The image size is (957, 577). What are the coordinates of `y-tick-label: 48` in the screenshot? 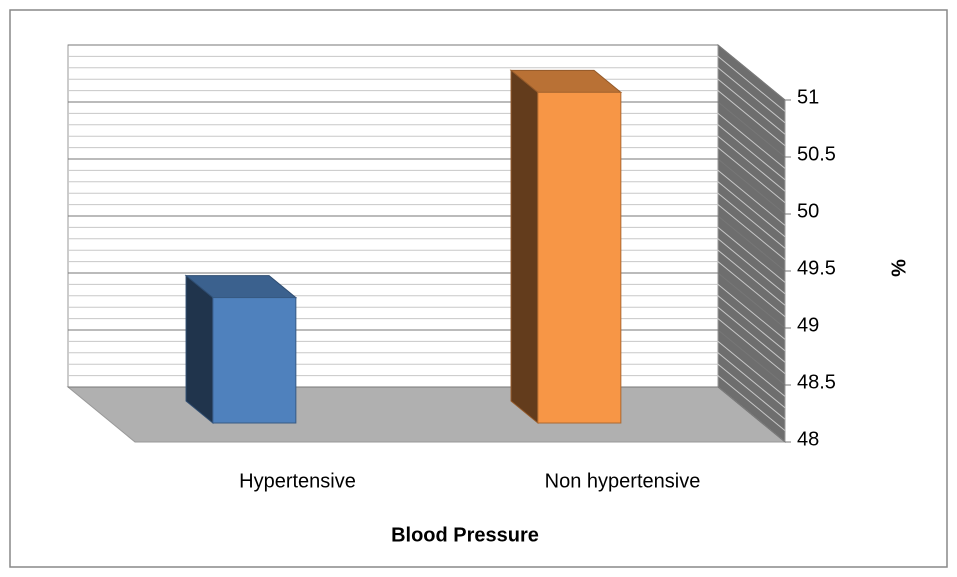 It's located at (808, 439).